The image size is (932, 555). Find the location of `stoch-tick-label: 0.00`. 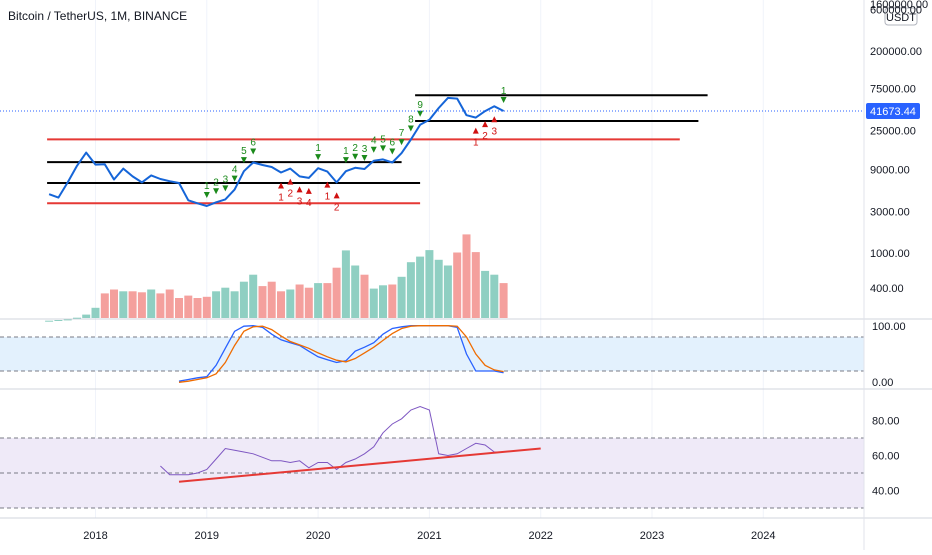

stoch-tick-label: 0.00 is located at coordinates (882, 383).